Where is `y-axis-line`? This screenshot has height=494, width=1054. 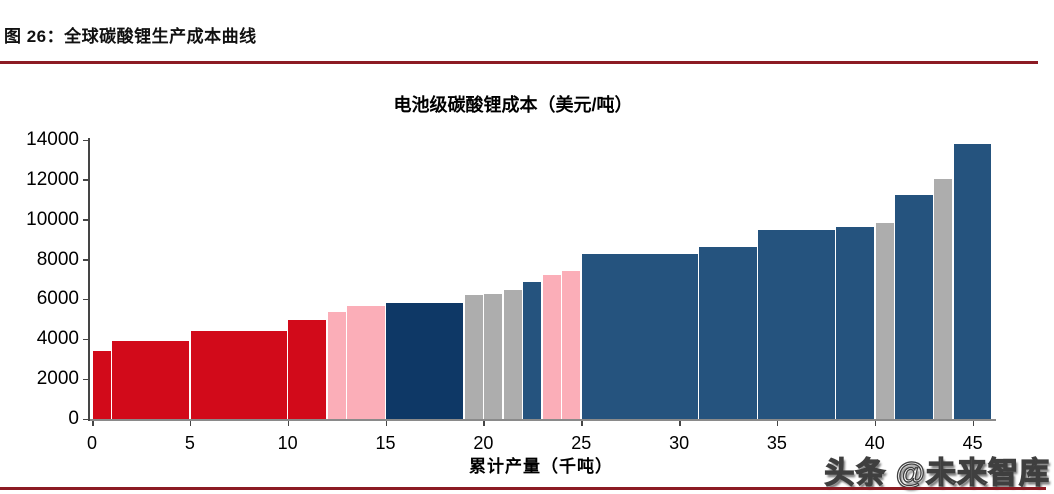
y-axis-line is located at coordinates (89, 279).